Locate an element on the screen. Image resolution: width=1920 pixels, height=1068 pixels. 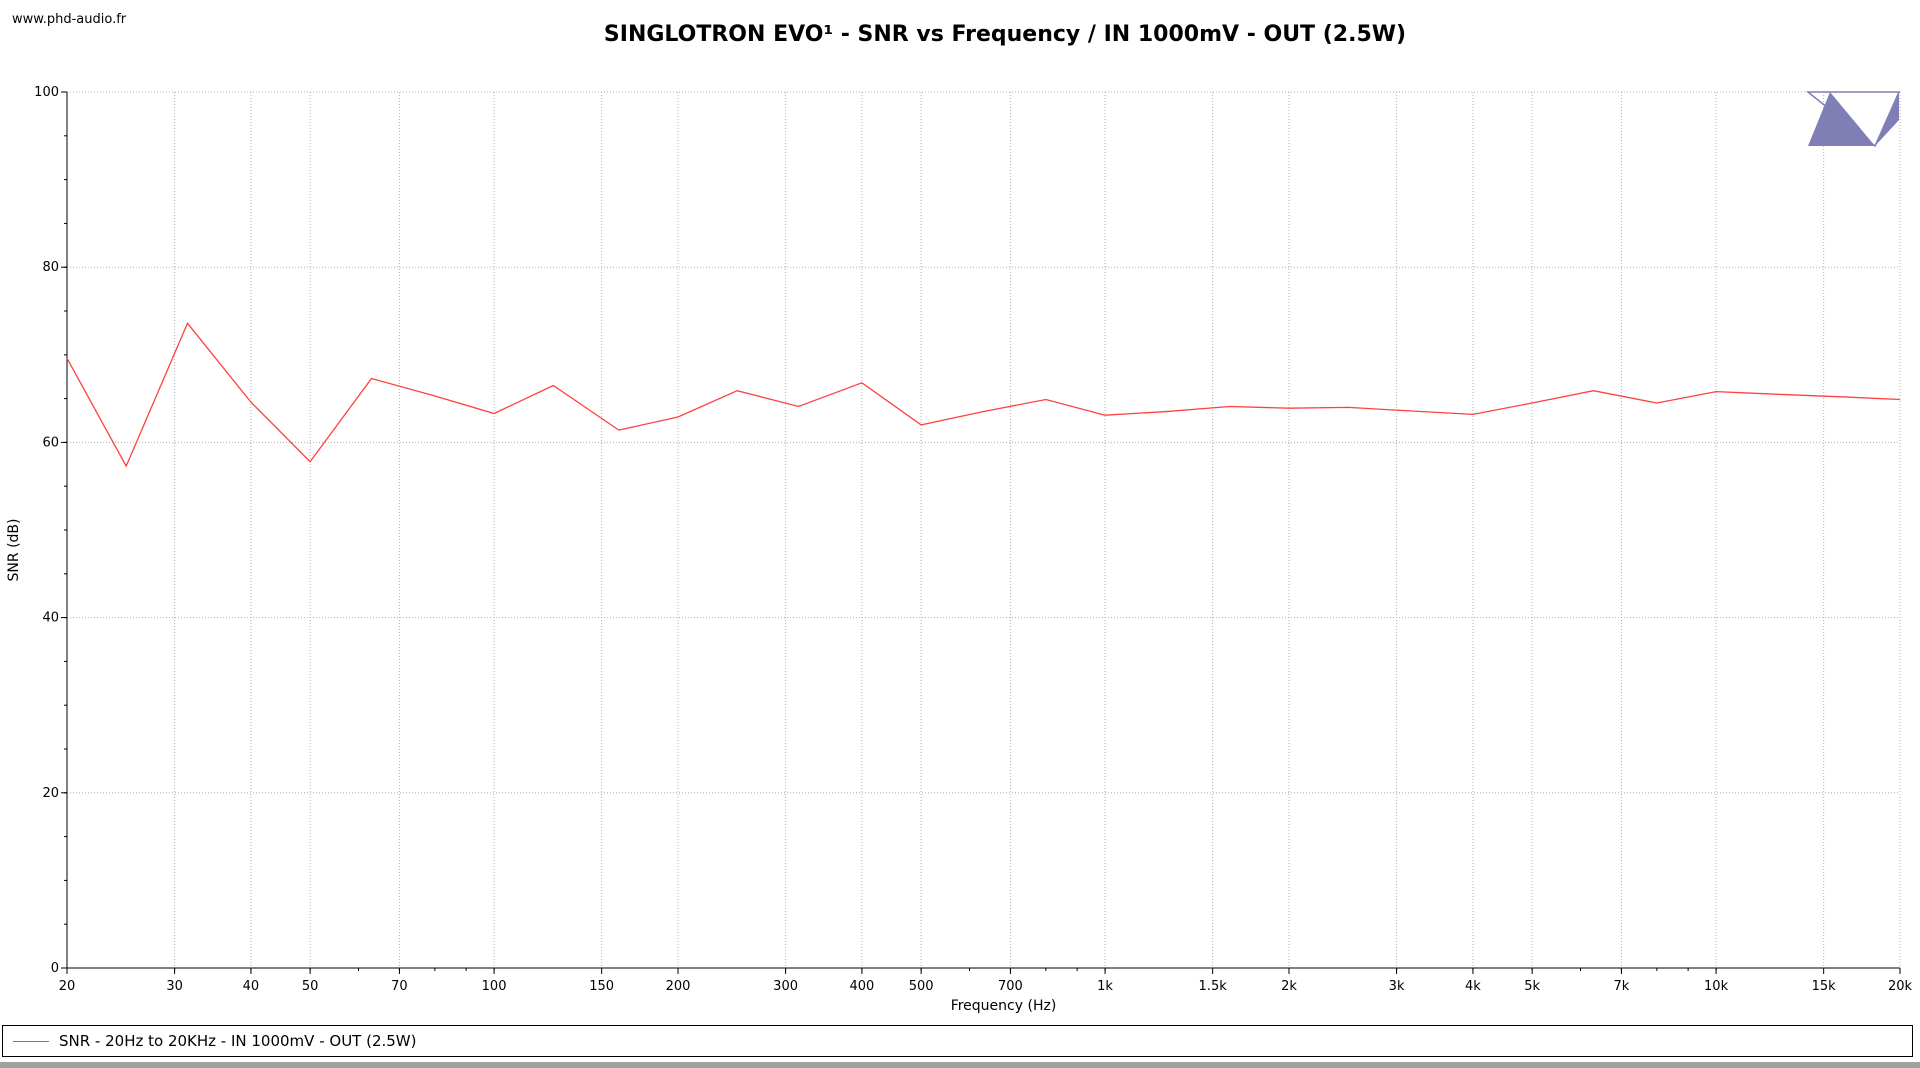
x-tick-label: 300 is located at coordinates (785, 986).